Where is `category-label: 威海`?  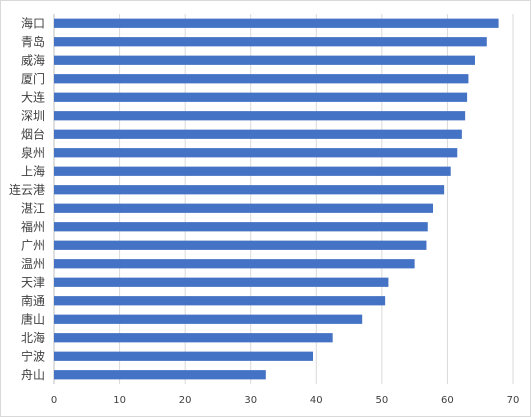 category-label: 威海 is located at coordinates (33, 59).